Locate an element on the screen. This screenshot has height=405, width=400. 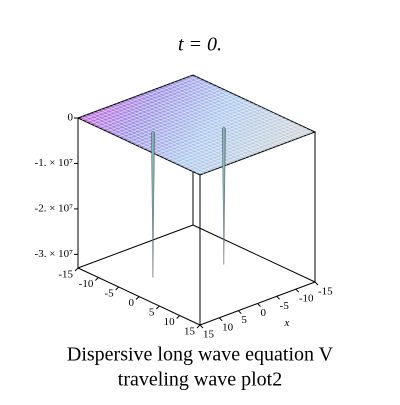
x-tick-label: -5 is located at coordinates (285, 306).